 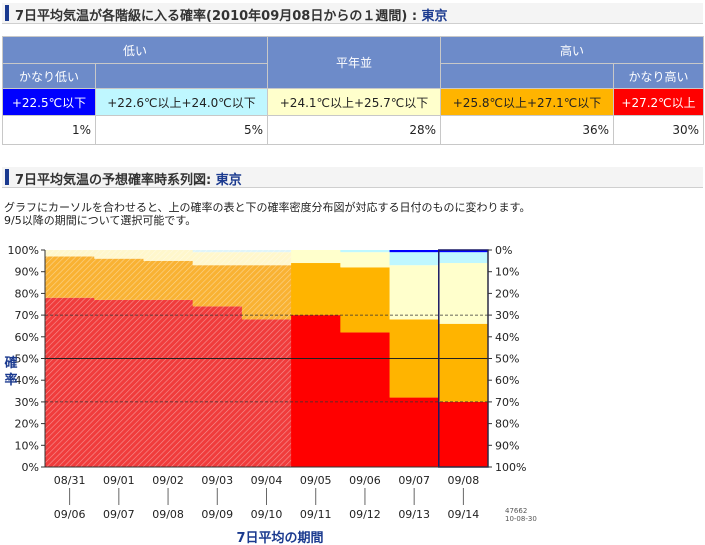 I want to click on range-normal: +24.1℃以上+25.7℃以下, so click(x=354, y=102).